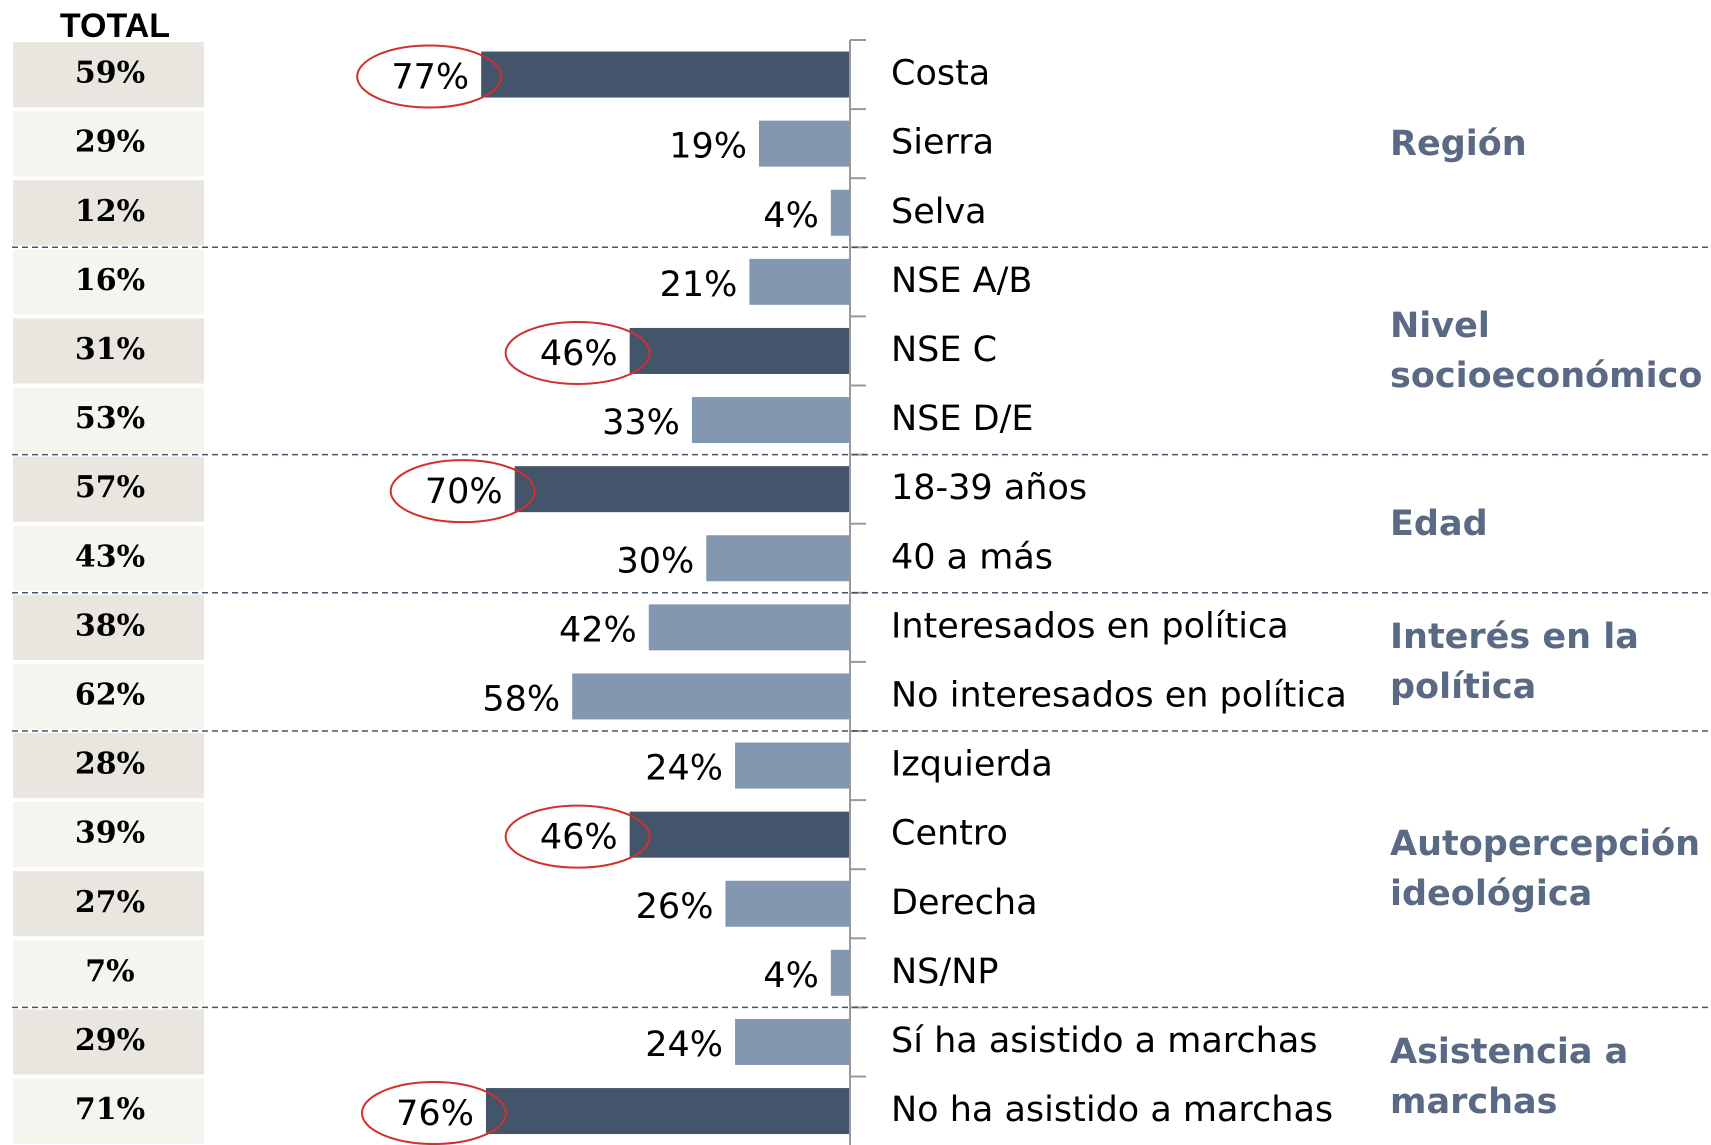 The height and width of the screenshot is (1145, 1711). Describe the element at coordinates (944, 350) in the screenshot. I see `category-label: NSE C` at that location.